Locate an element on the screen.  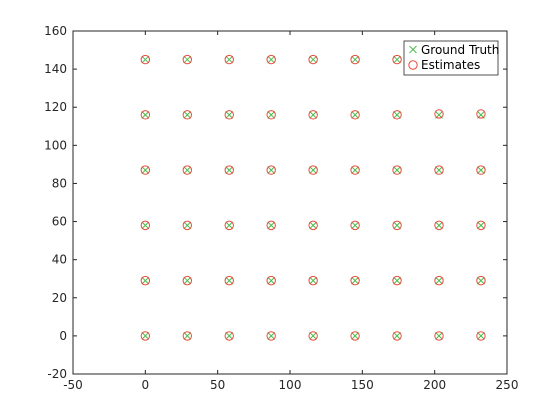
y-tick-label: 40 is located at coordinates (59, 260).